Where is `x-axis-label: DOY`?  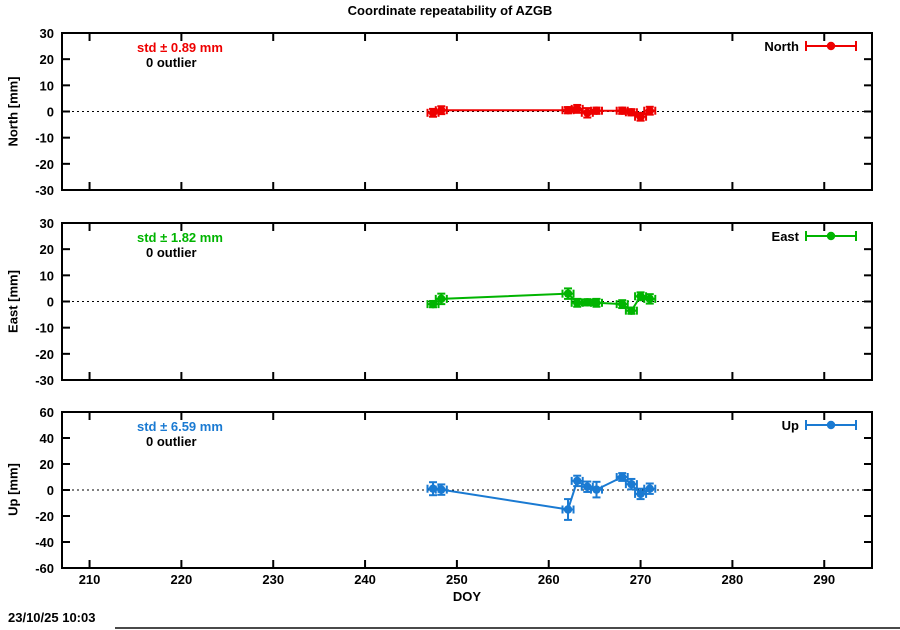 x-axis-label: DOY is located at coordinates (467, 596).